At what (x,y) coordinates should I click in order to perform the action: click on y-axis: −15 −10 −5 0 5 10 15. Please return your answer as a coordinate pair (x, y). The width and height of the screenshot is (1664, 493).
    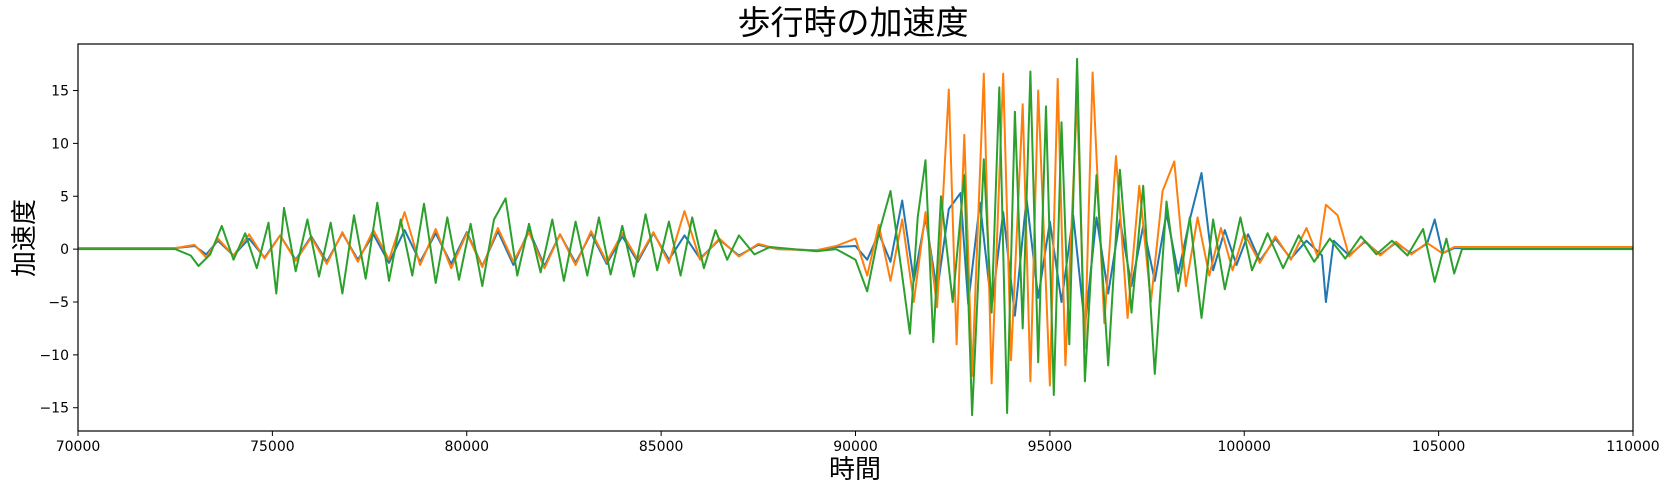
    Looking at the image, I should click on (58, 250).